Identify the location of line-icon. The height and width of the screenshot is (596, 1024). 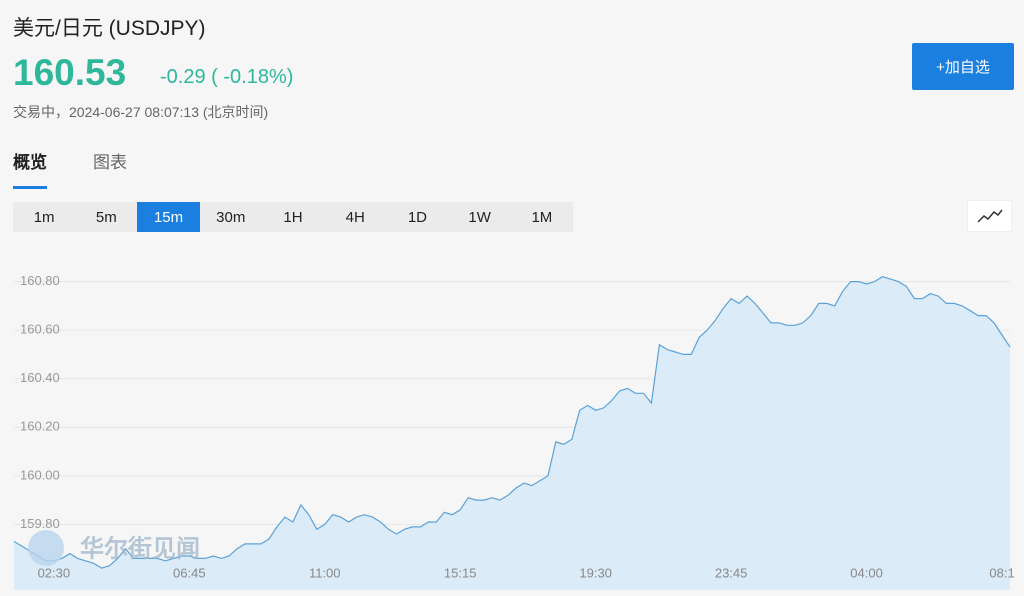
(990, 216).